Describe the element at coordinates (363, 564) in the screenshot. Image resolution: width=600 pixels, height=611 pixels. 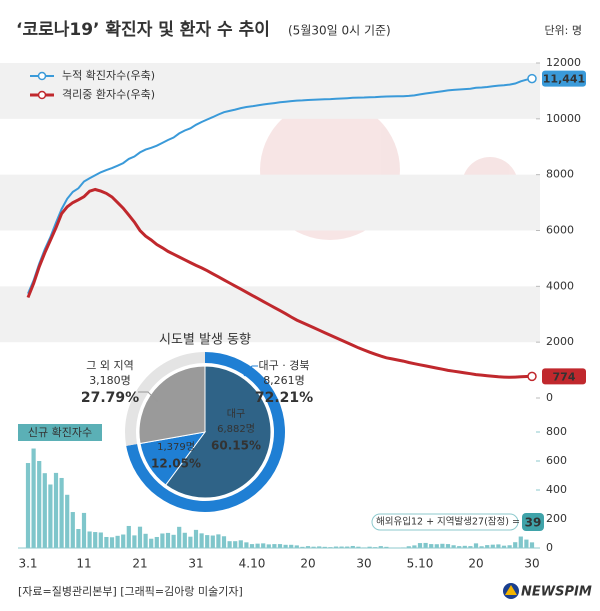
I see `x-tick-label: 30` at that location.